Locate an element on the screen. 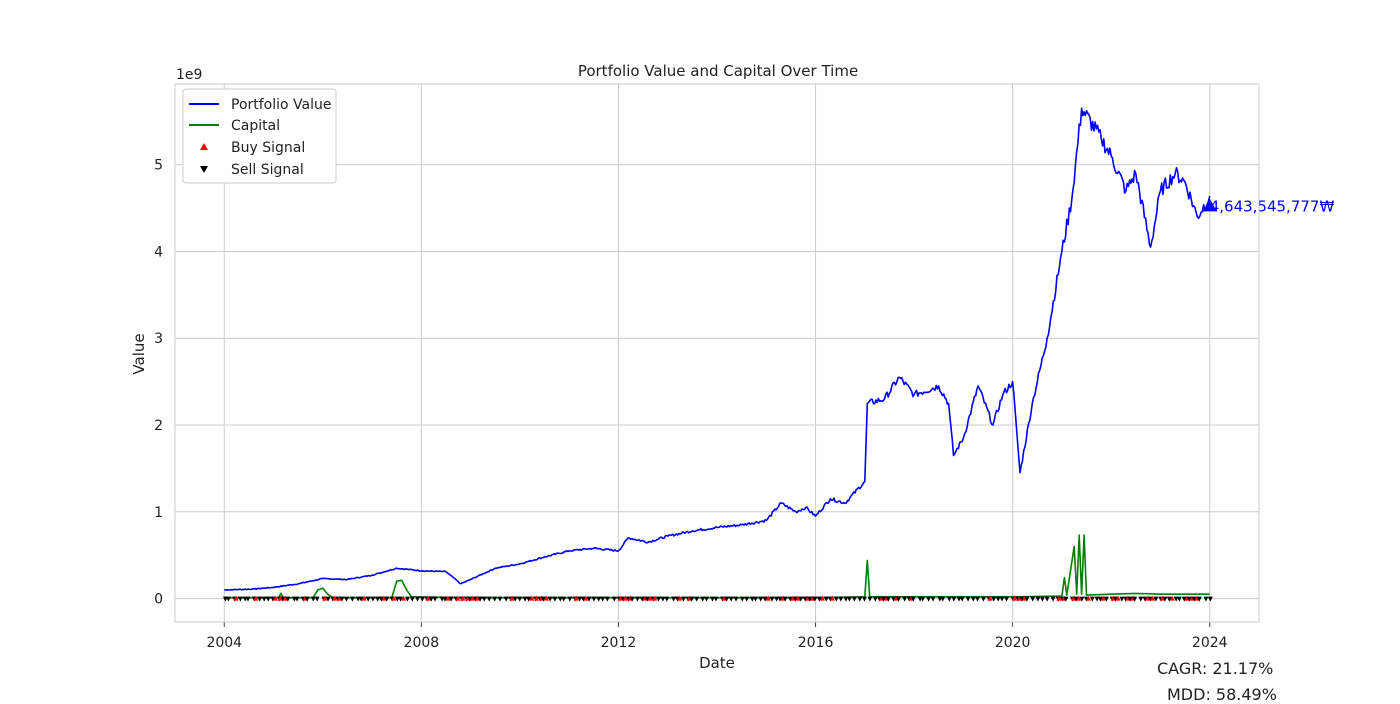 Image resolution: width=1400 pixels, height=704 pixels. x-tick-label: 2012 is located at coordinates (619, 643).